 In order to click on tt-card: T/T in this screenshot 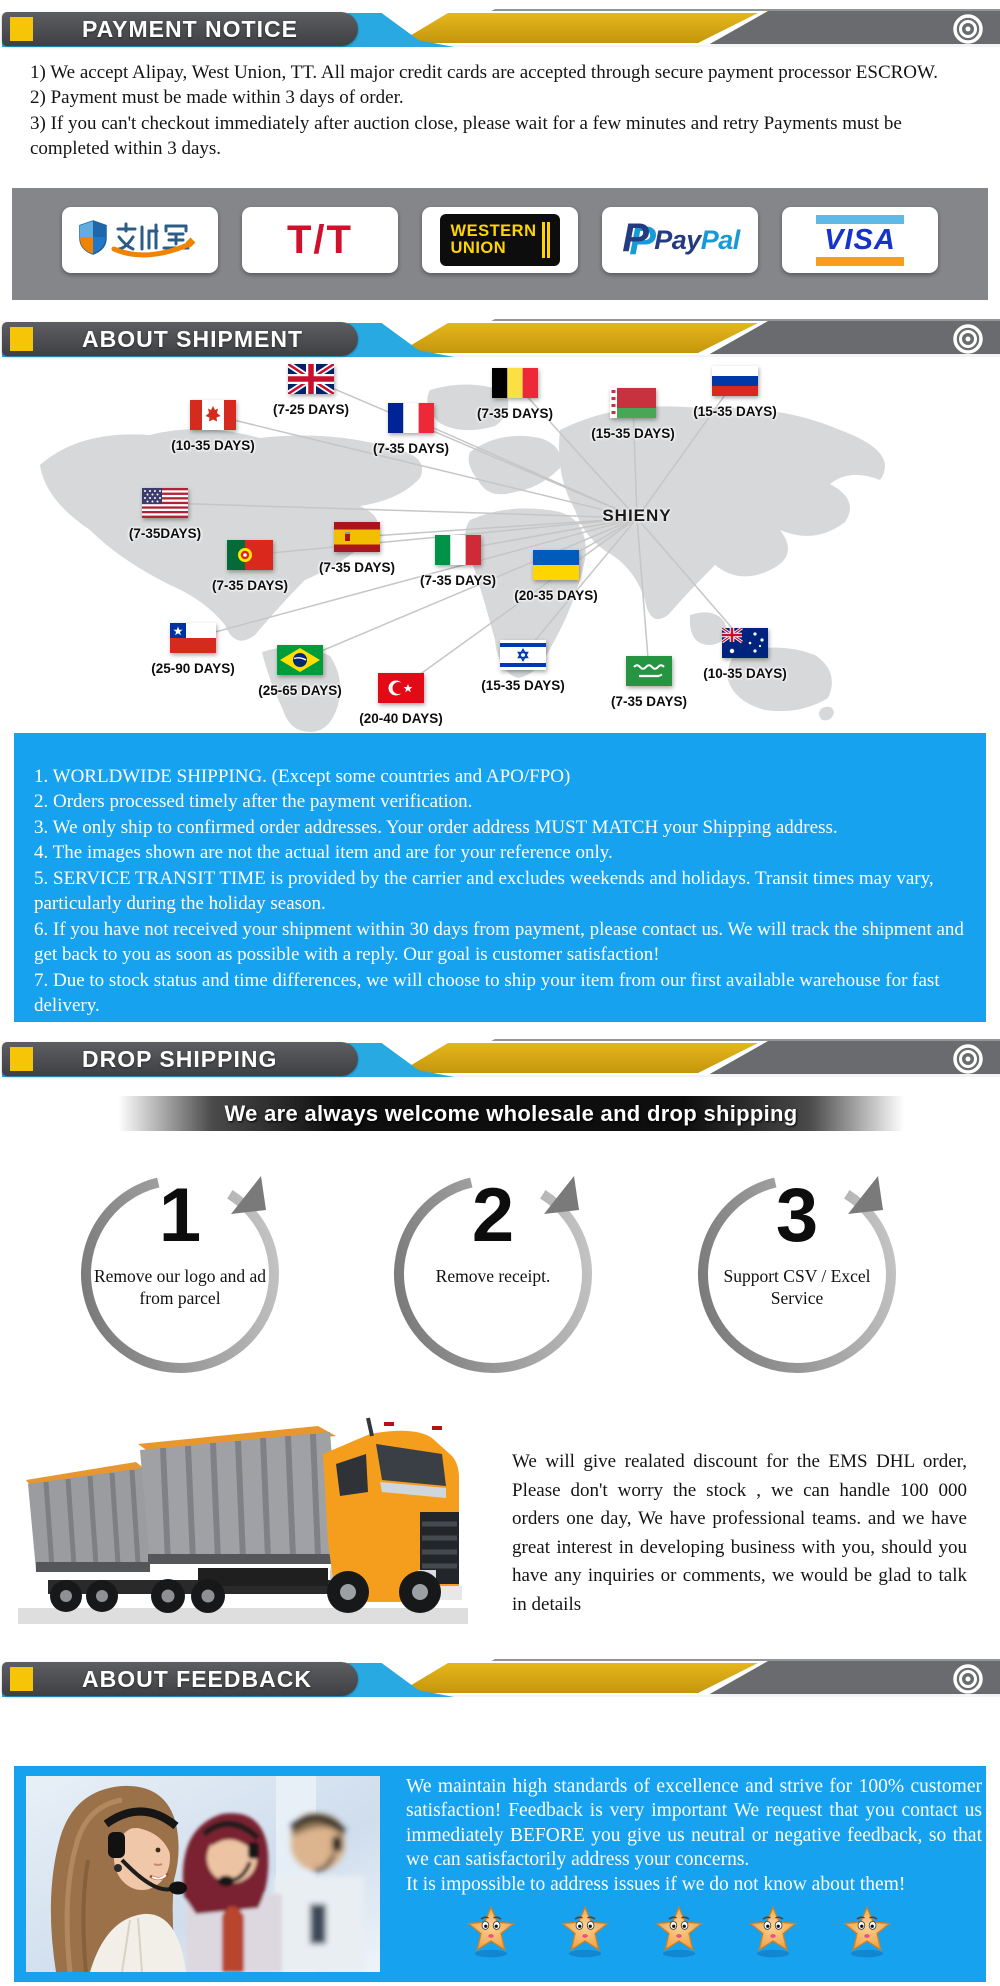, I will do `click(320, 240)`.